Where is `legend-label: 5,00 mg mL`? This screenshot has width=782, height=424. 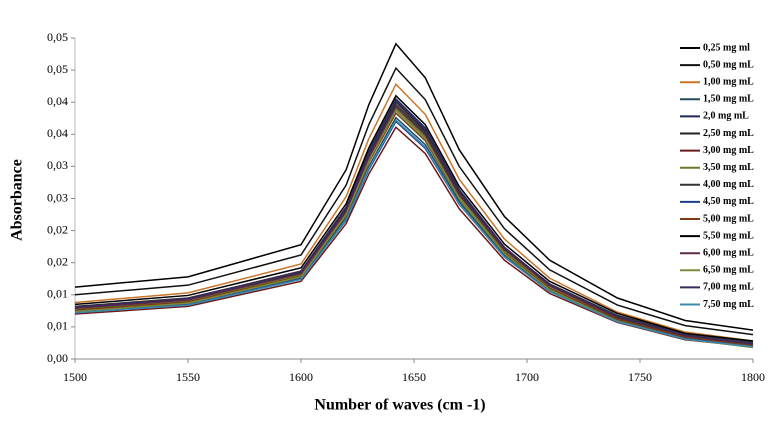
legend-label: 5,00 mg mL is located at coordinates (728, 218).